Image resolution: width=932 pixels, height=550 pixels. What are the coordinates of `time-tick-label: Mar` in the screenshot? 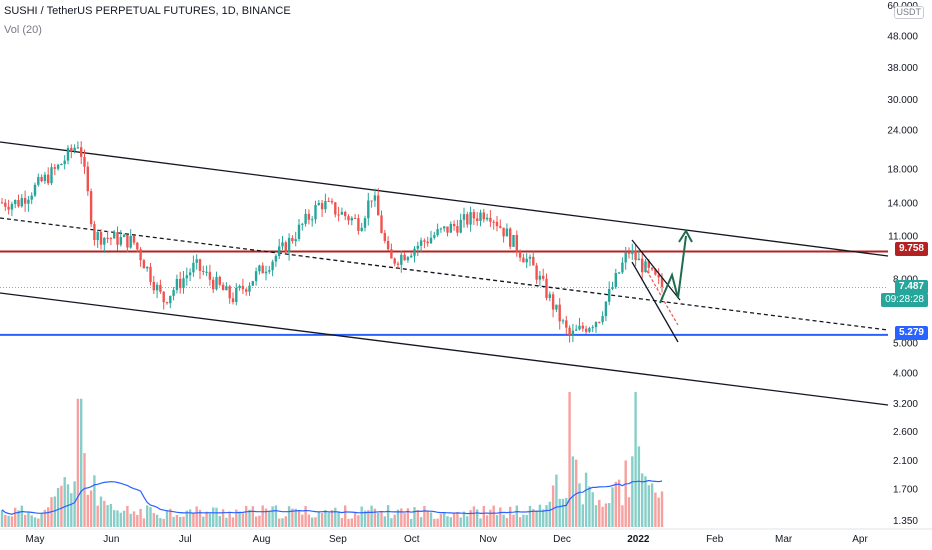 It's located at (784, 539).